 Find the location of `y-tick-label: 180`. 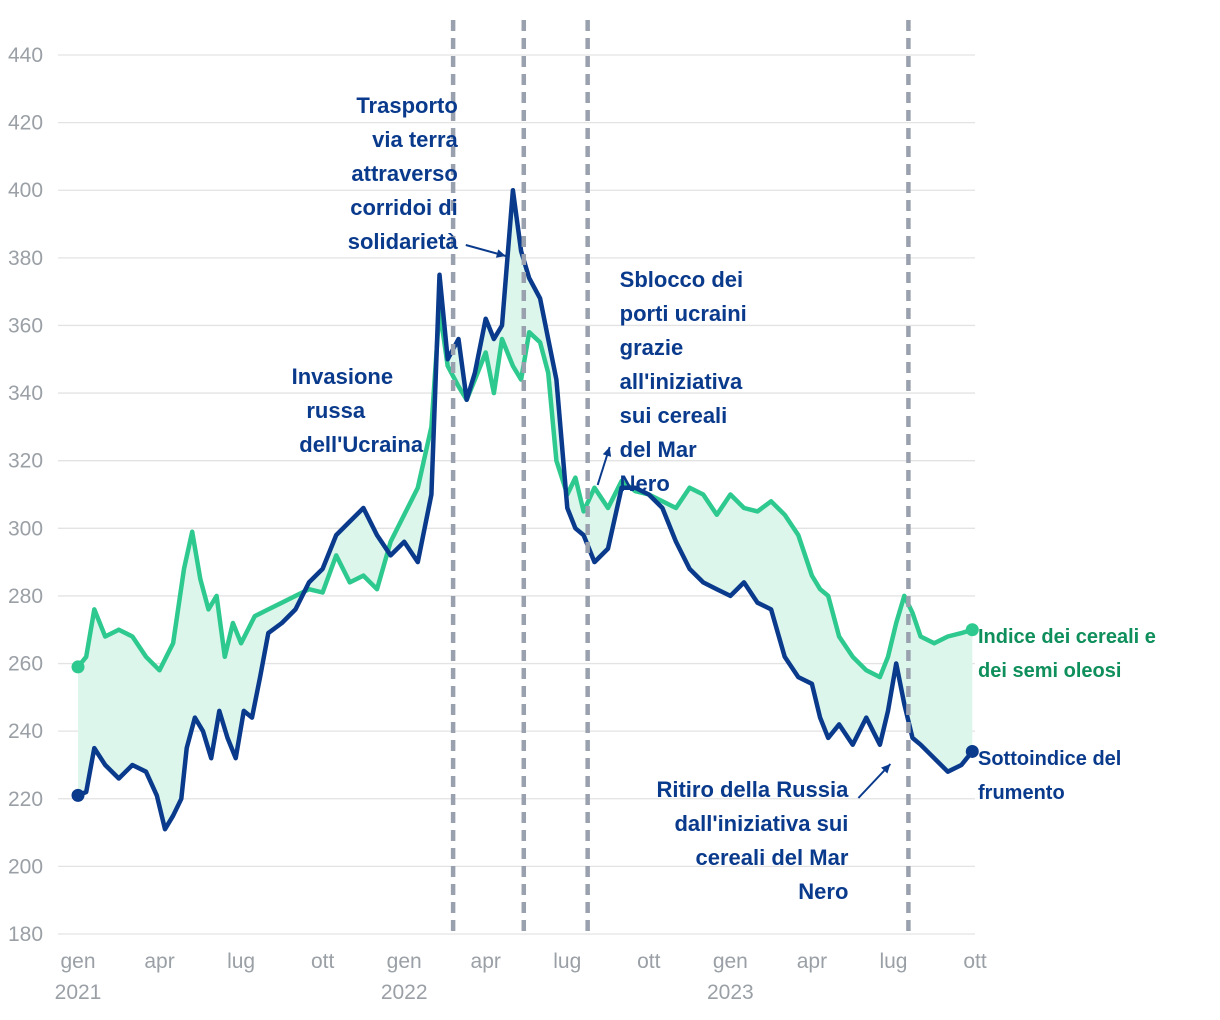

y-tick-label: 180 is located at coordinates (25, 934).